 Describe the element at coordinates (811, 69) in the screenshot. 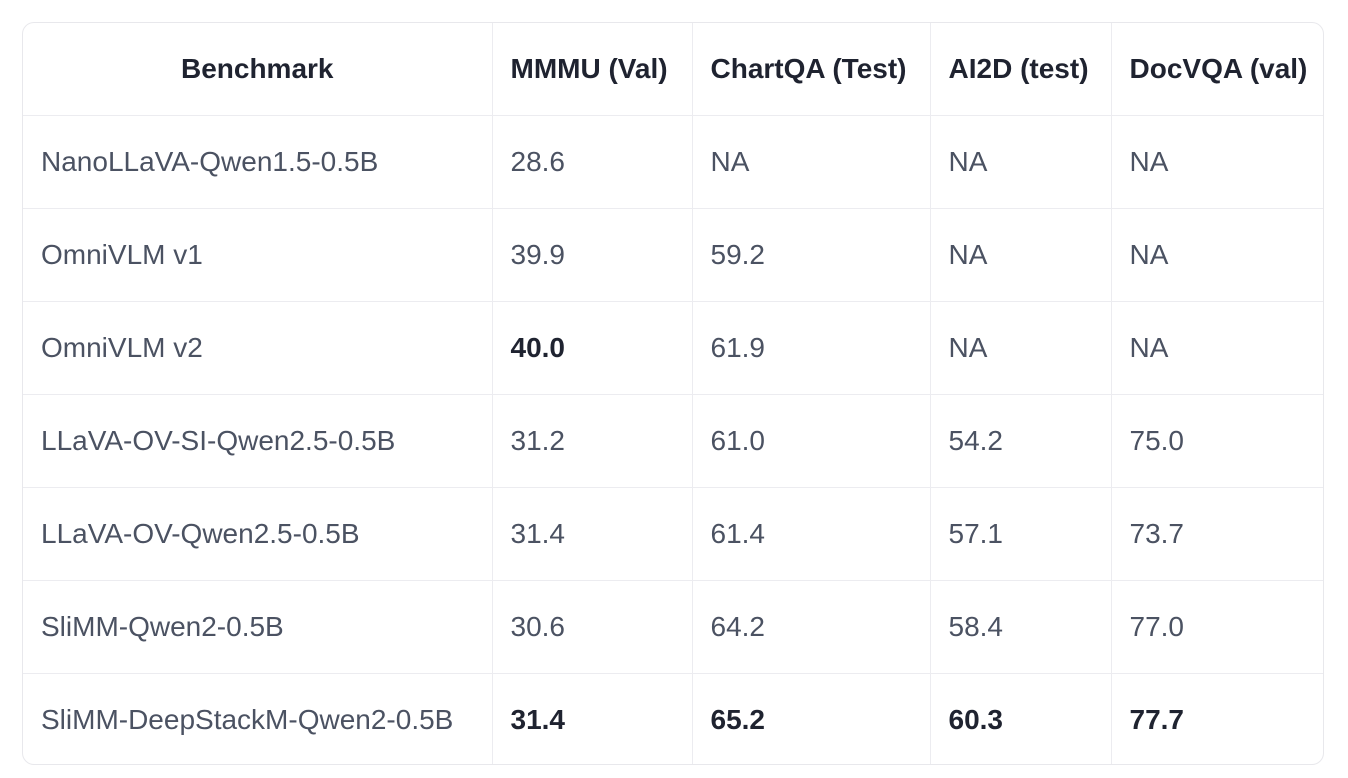

I see `column-header-chartqa: ChartQA (Test)` at that location.